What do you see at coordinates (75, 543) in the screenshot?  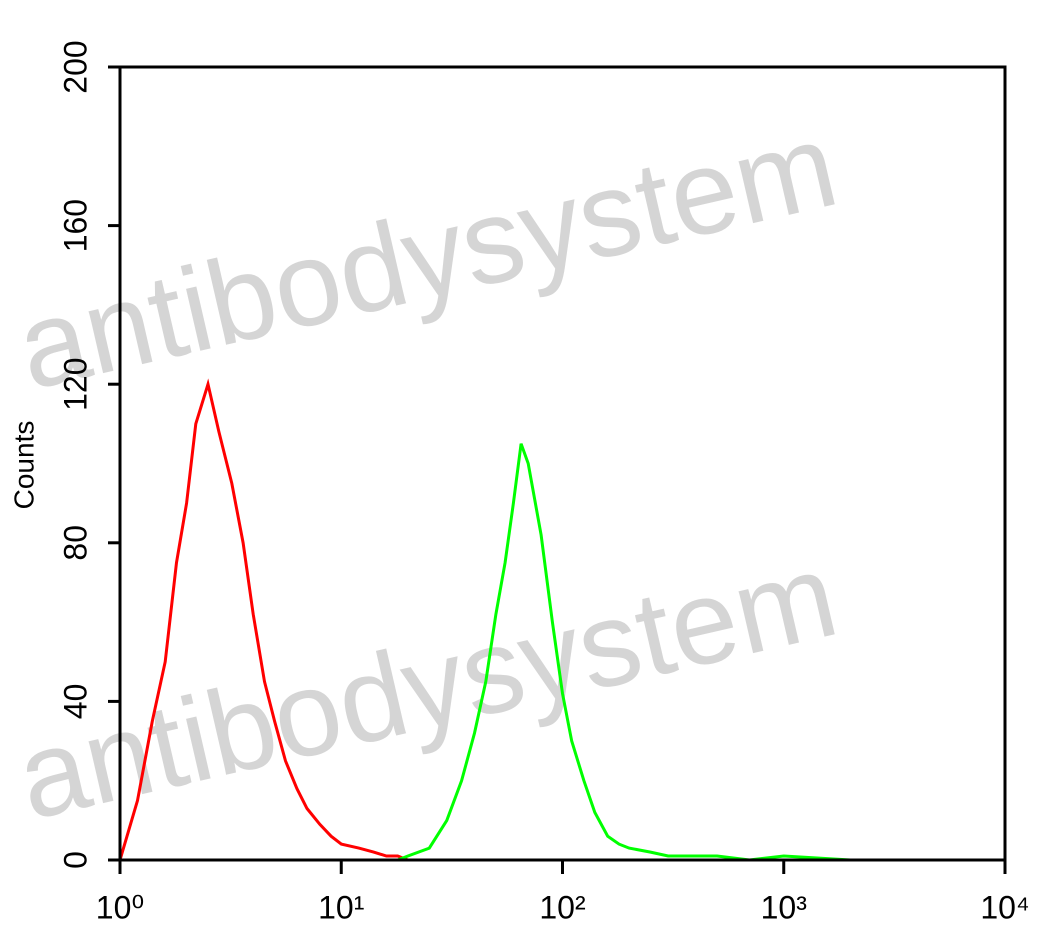 I see `y-tick-label: 80` at bounding box center [75, 543].